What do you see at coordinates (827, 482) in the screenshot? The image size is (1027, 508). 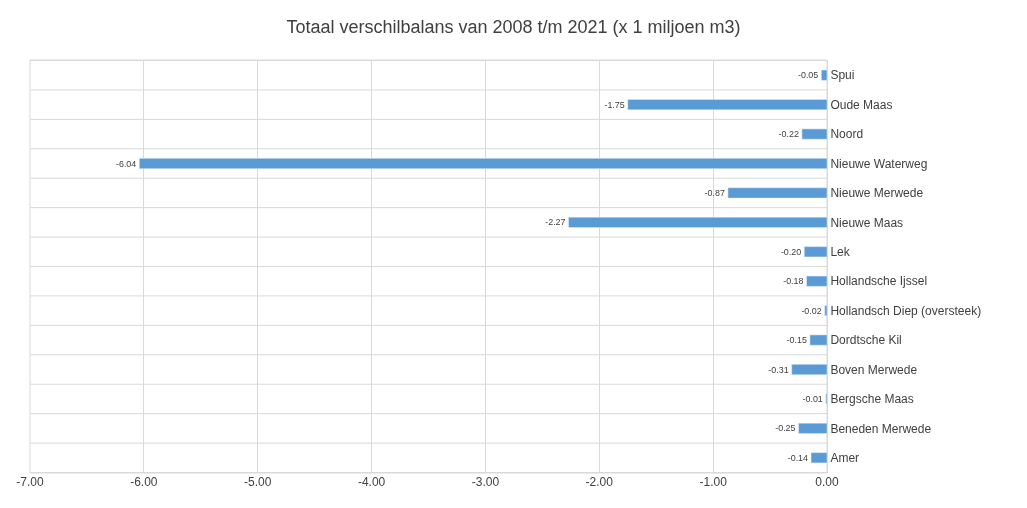 I see `x-tick-label: 0.00` at bounding box center [827, 482].